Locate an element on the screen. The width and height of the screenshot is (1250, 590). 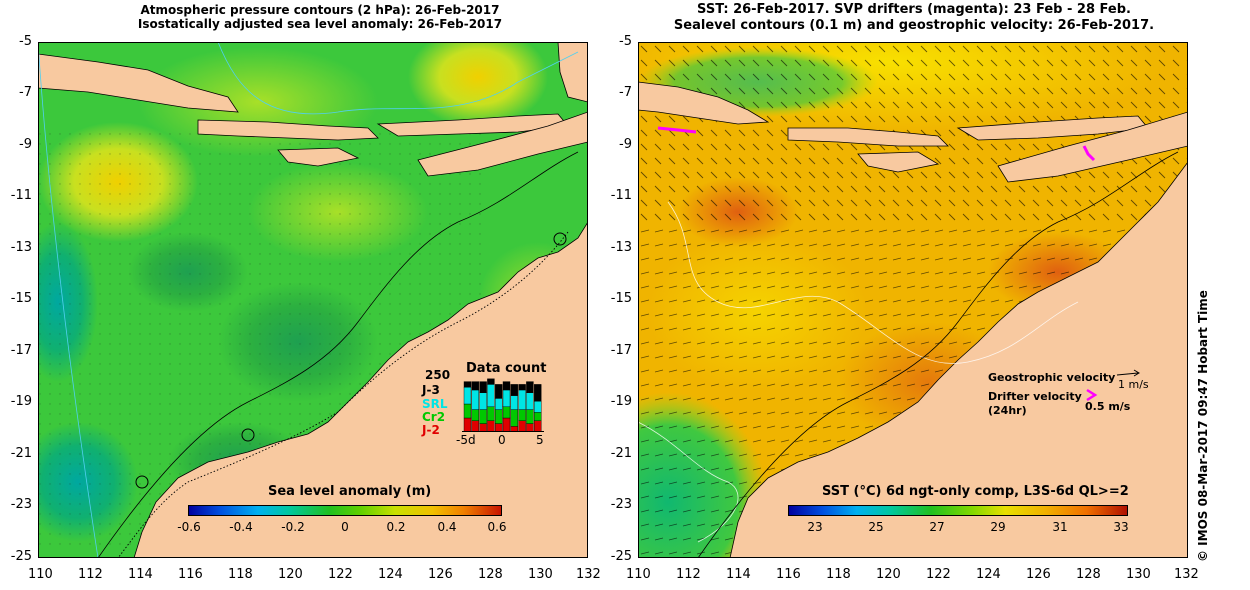
x-tick: 128 is located at coordinates (490, 574).